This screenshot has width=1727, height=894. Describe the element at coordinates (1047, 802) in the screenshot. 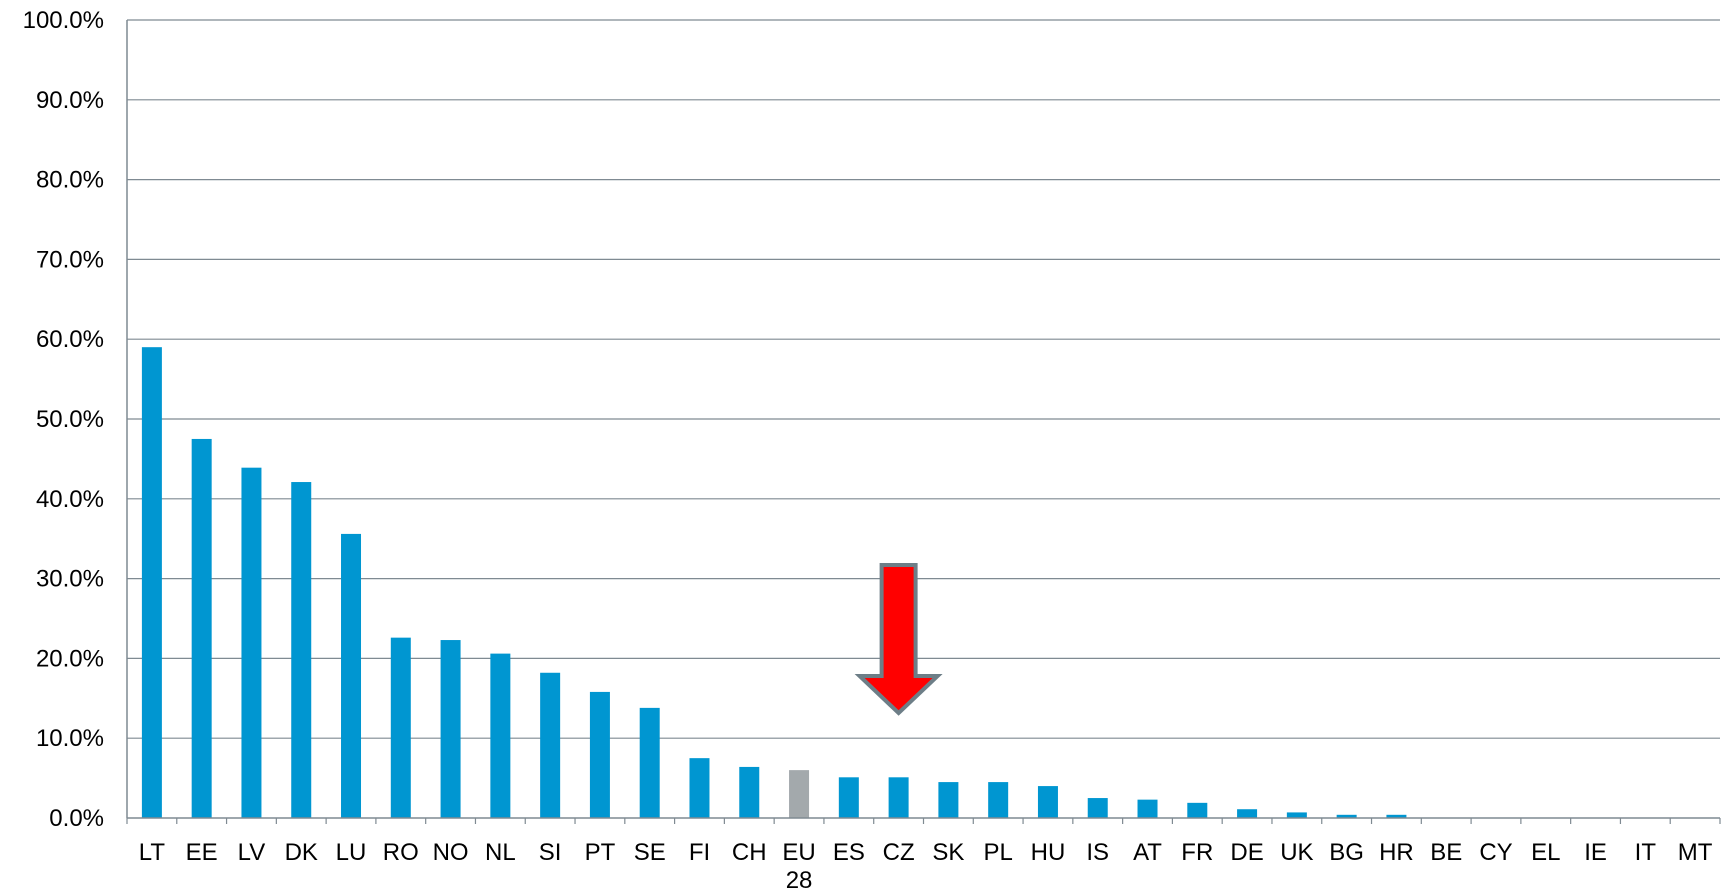

I see `bar-hu` at that location.